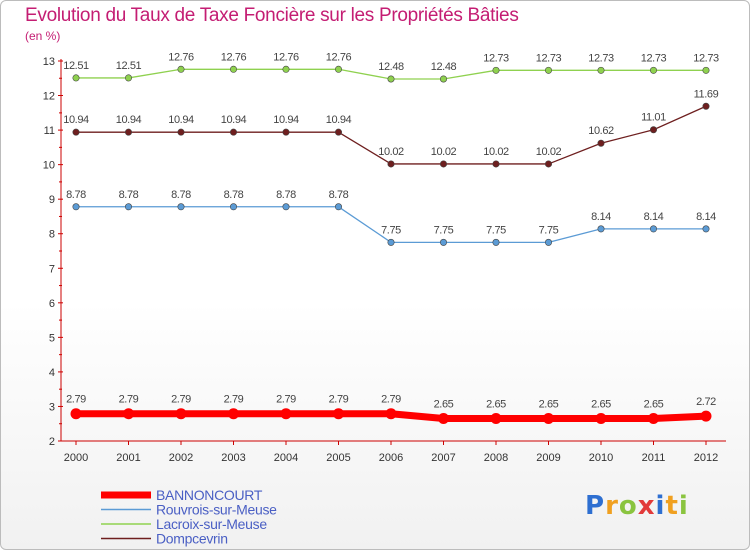 This screenshot has width=750, height=550. Describe the element at coordinates (653, 118) in the screenshot. I see `data-label: 11.01` at that location.